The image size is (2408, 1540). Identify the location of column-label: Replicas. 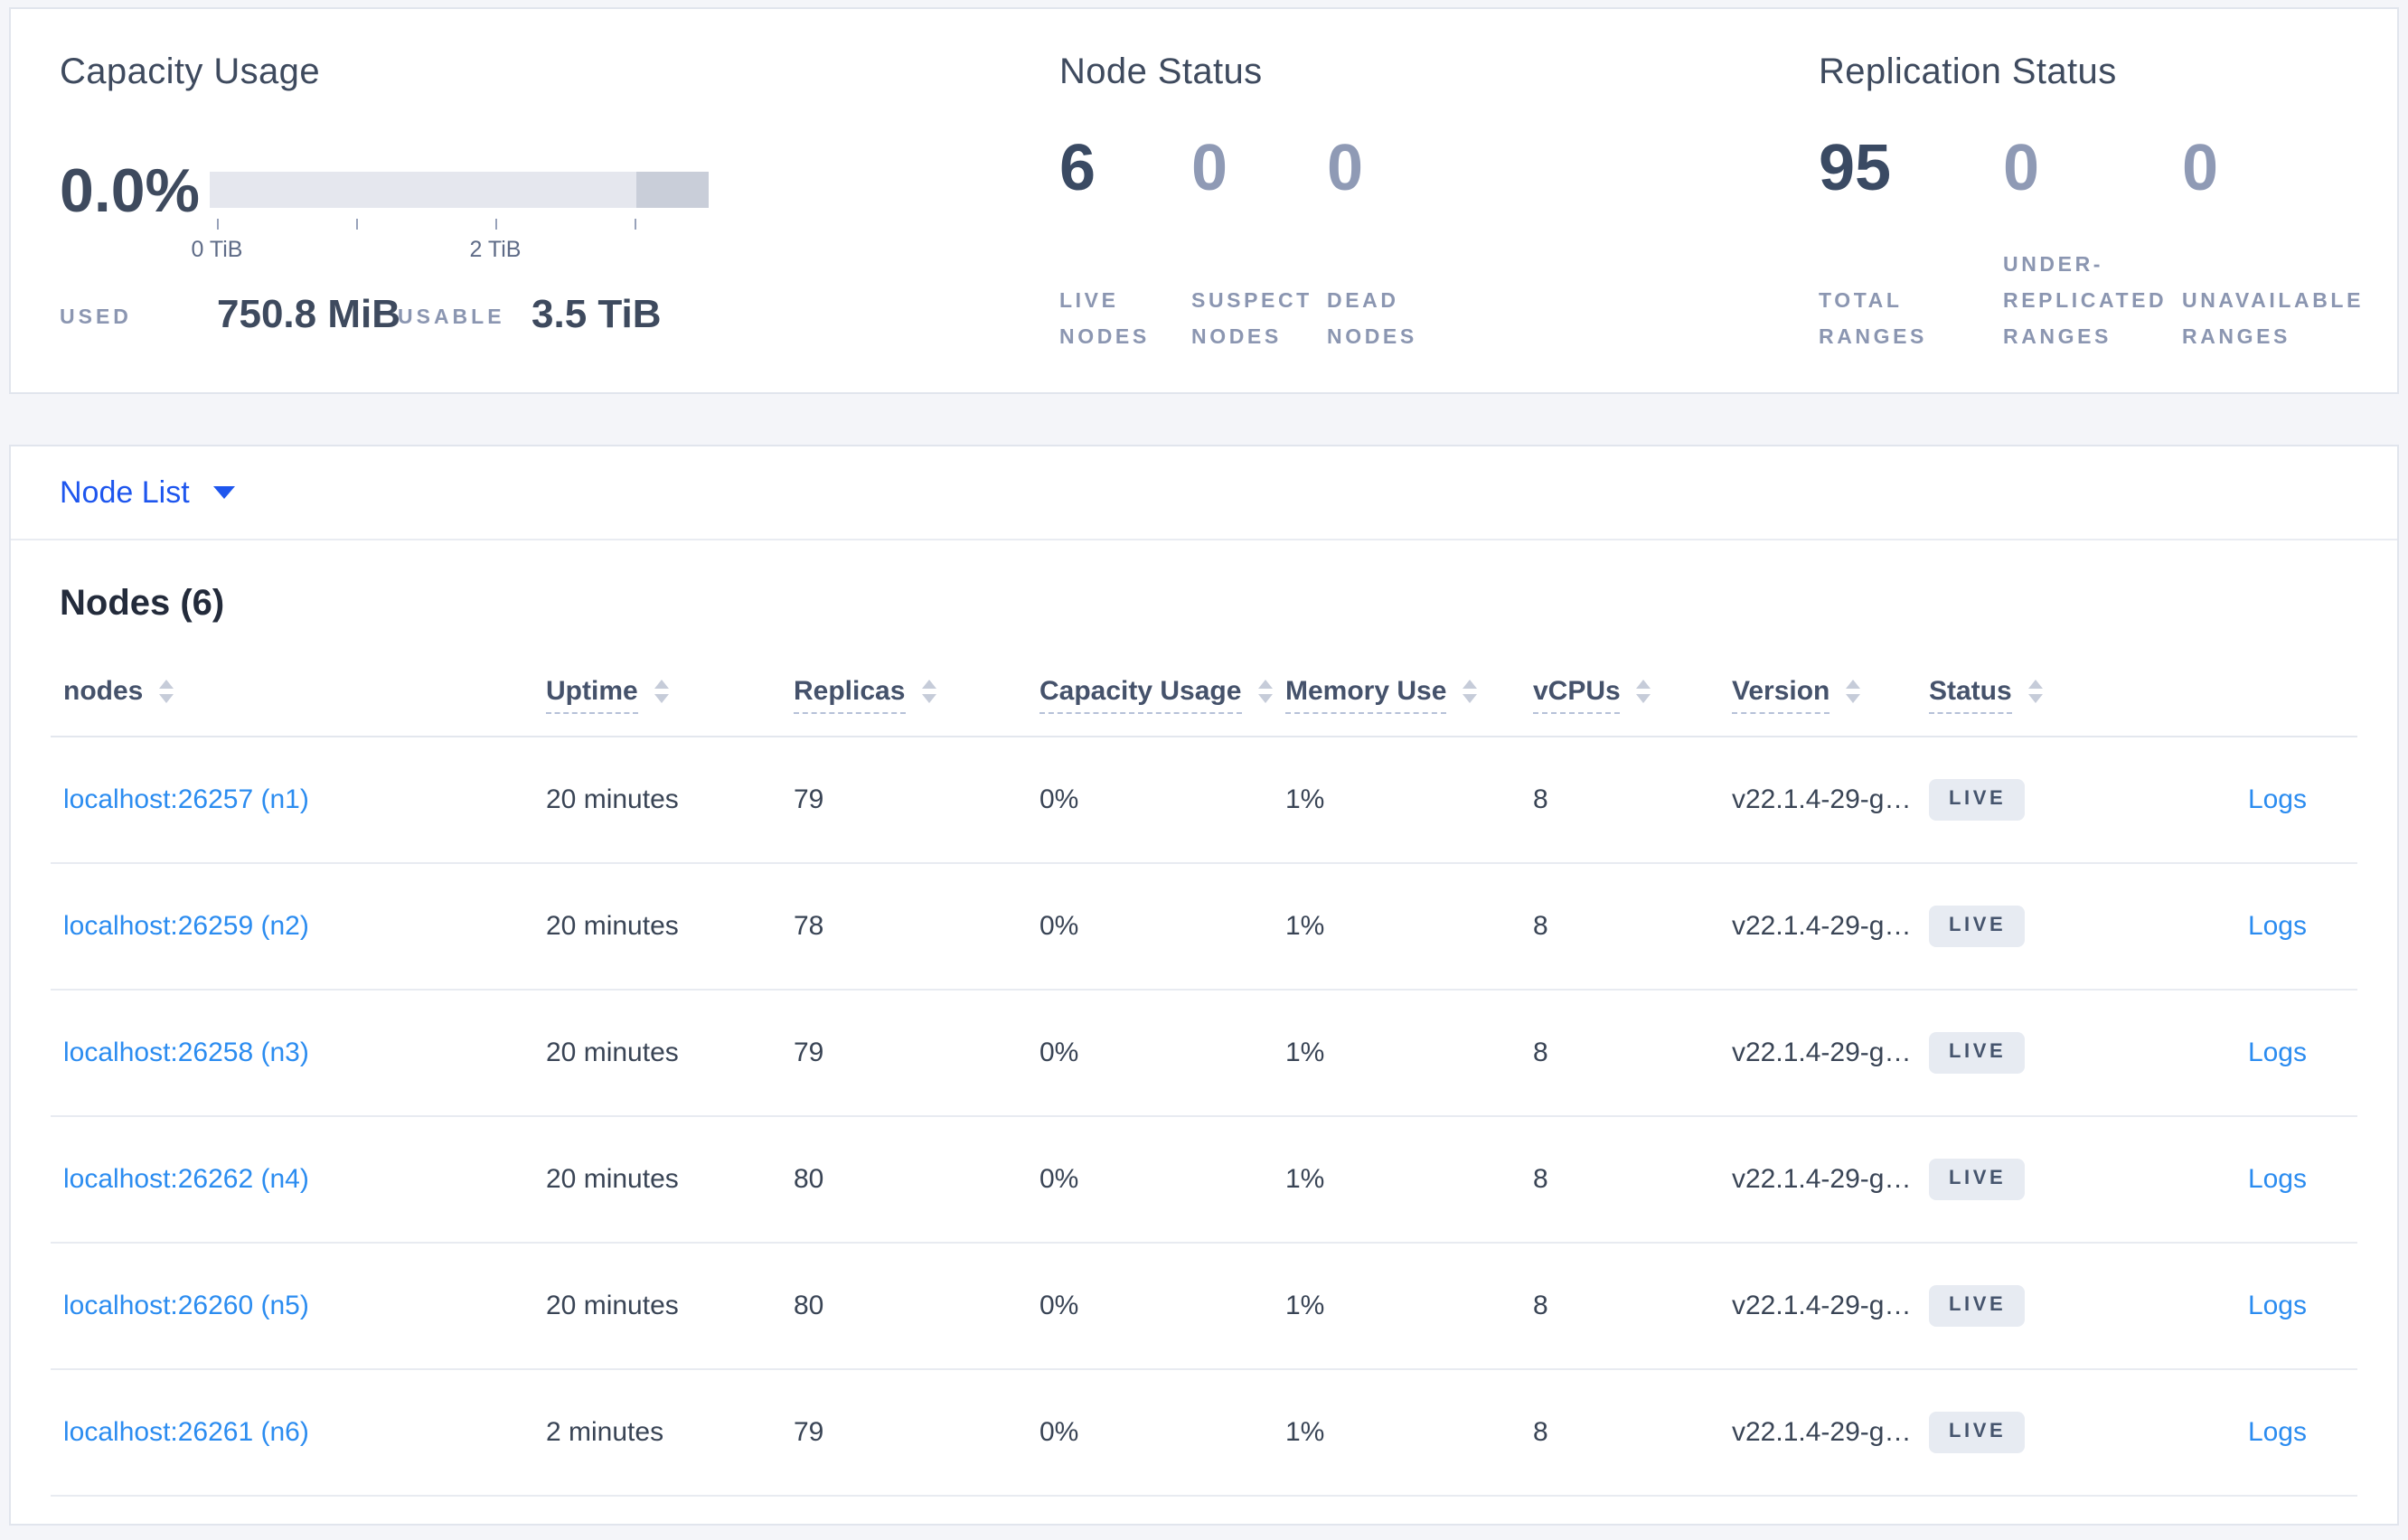
(850, 695).